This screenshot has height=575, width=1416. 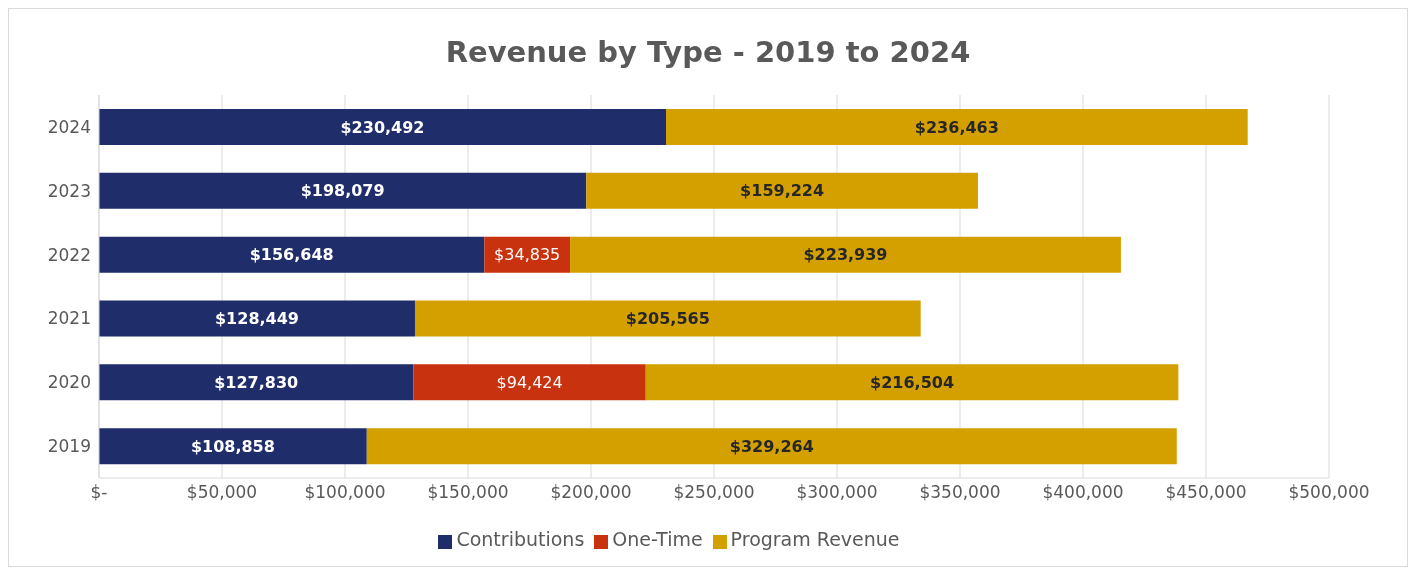 I want to click on y-tick-label: 2019, so click(x=69, y=446).